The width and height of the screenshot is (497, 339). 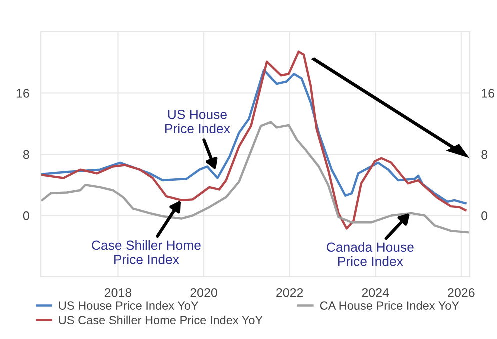 What do you see at coordinates (198, 122) in the screenshot?
I see `annotation: US House Price Index` at bounding box center [198, 122].